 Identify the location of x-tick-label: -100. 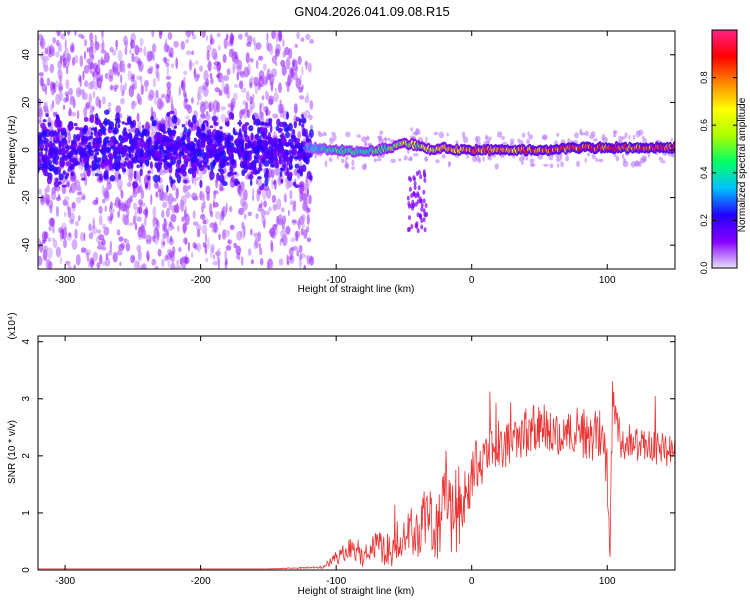
(336, 280).